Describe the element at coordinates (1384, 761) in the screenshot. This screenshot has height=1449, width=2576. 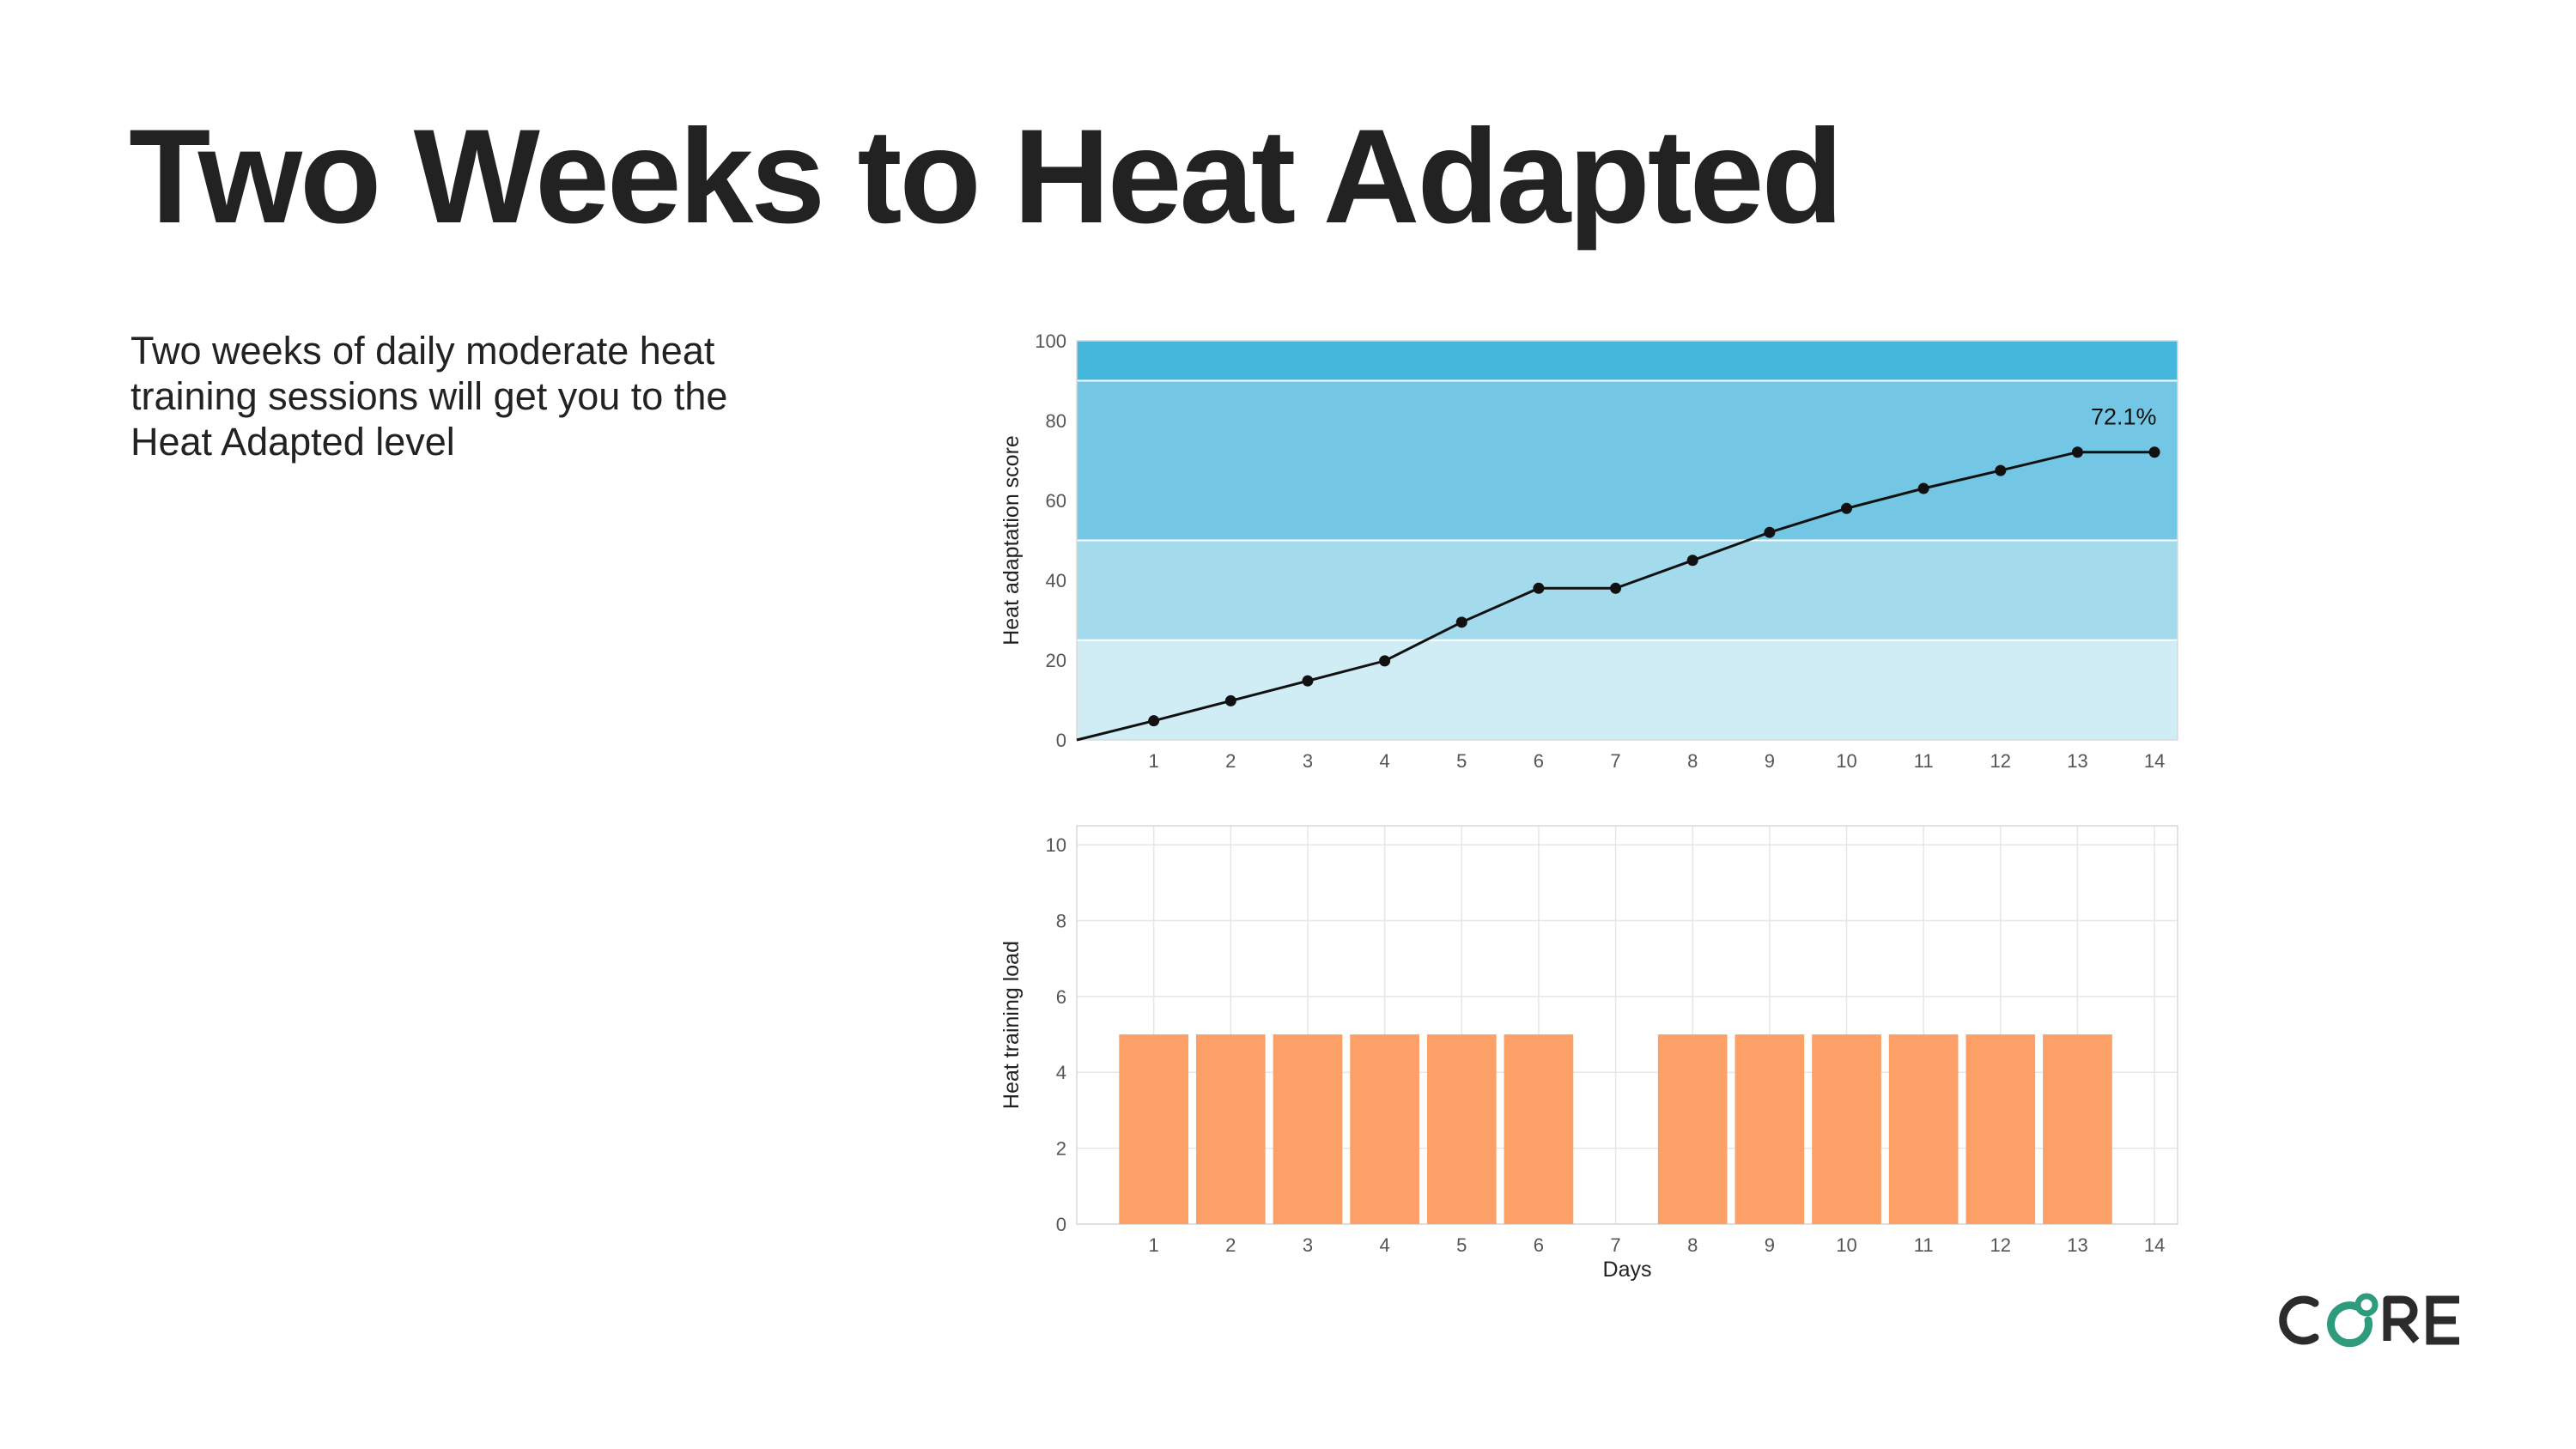
I see `score-x-tick: 4` at that location.